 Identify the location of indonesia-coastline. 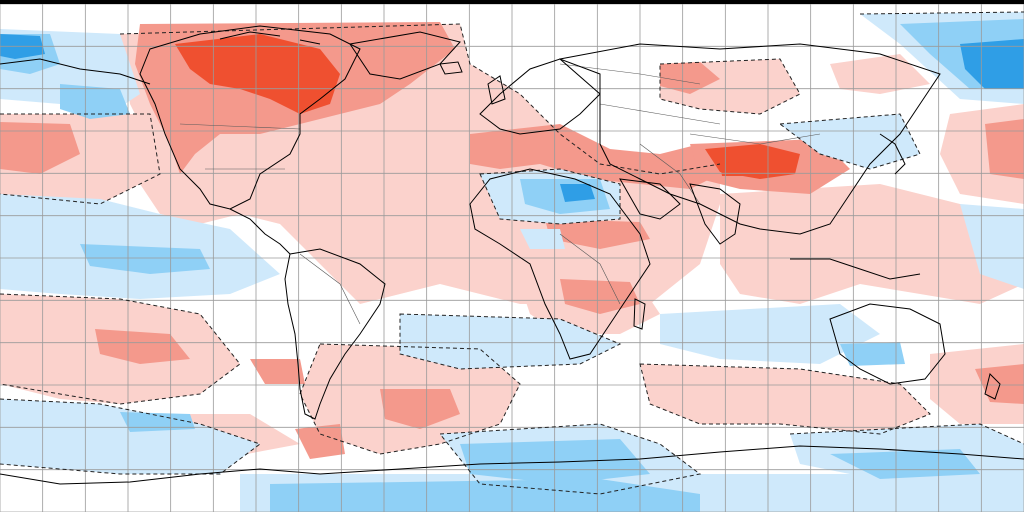
(855, 269).